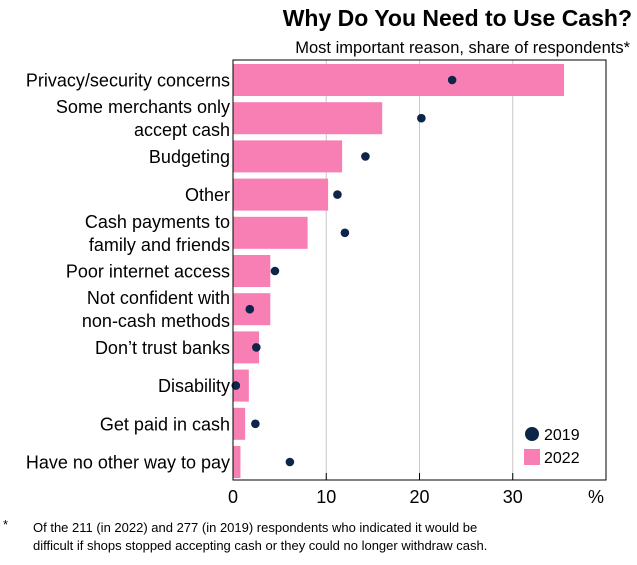 This screenshot has width=637, height=565. Describe the element at coordinates (143, 107) in the screenshot. I see `category-label: Some merchants only` at that location.